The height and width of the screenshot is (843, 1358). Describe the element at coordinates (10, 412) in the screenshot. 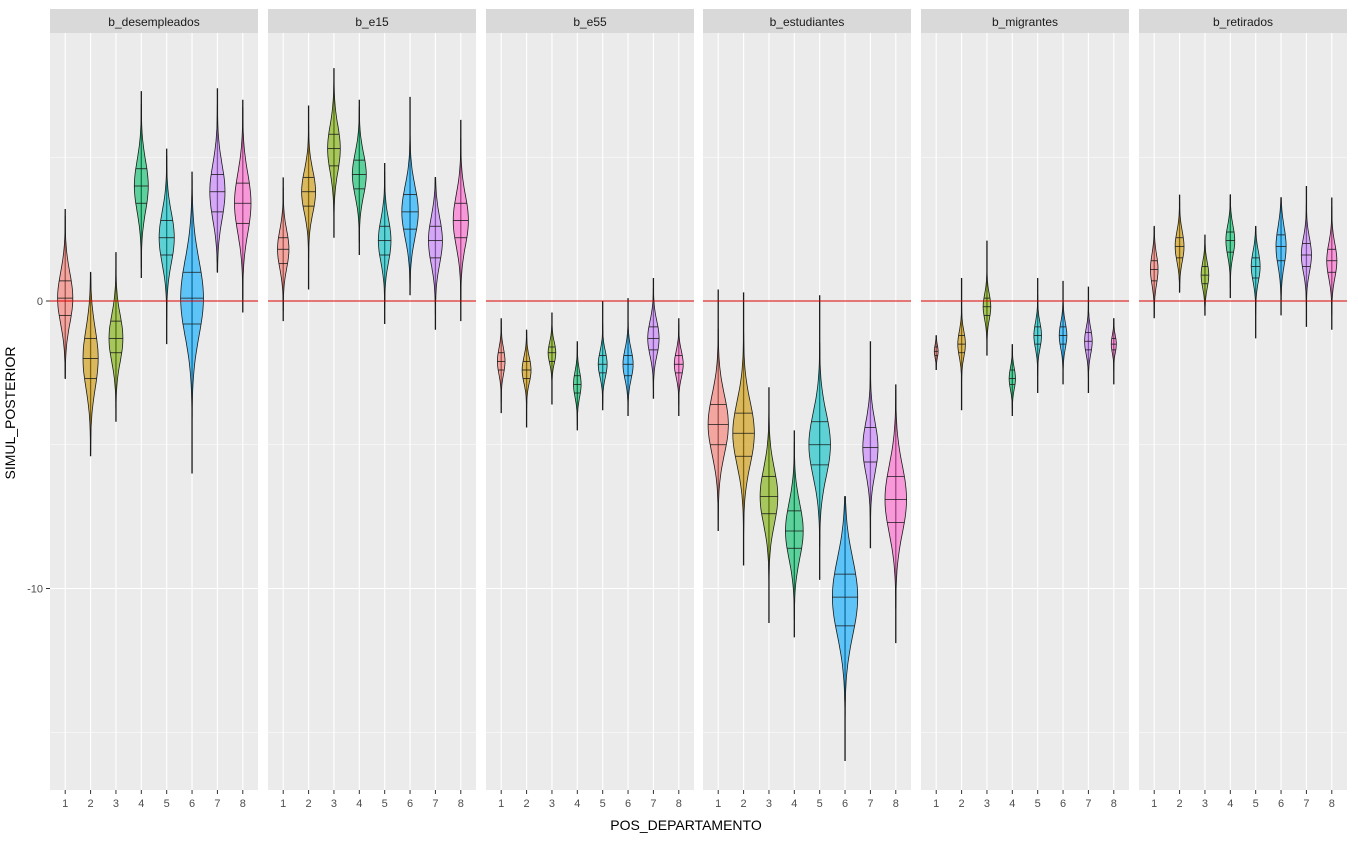

I see `y-axis-title: SIMUL_POSTERIOR` at that location.